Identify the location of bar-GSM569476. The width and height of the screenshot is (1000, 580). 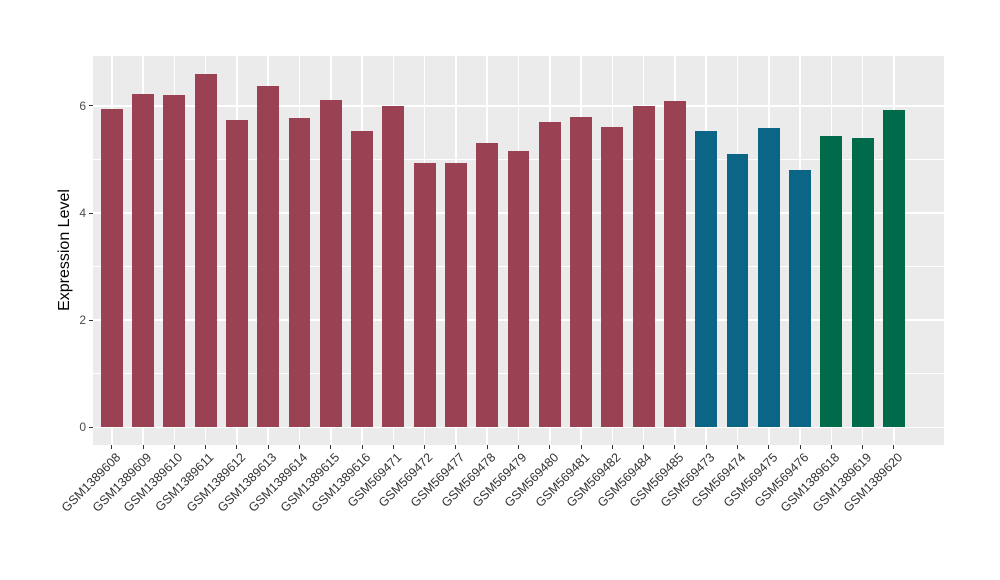
(800, 299).